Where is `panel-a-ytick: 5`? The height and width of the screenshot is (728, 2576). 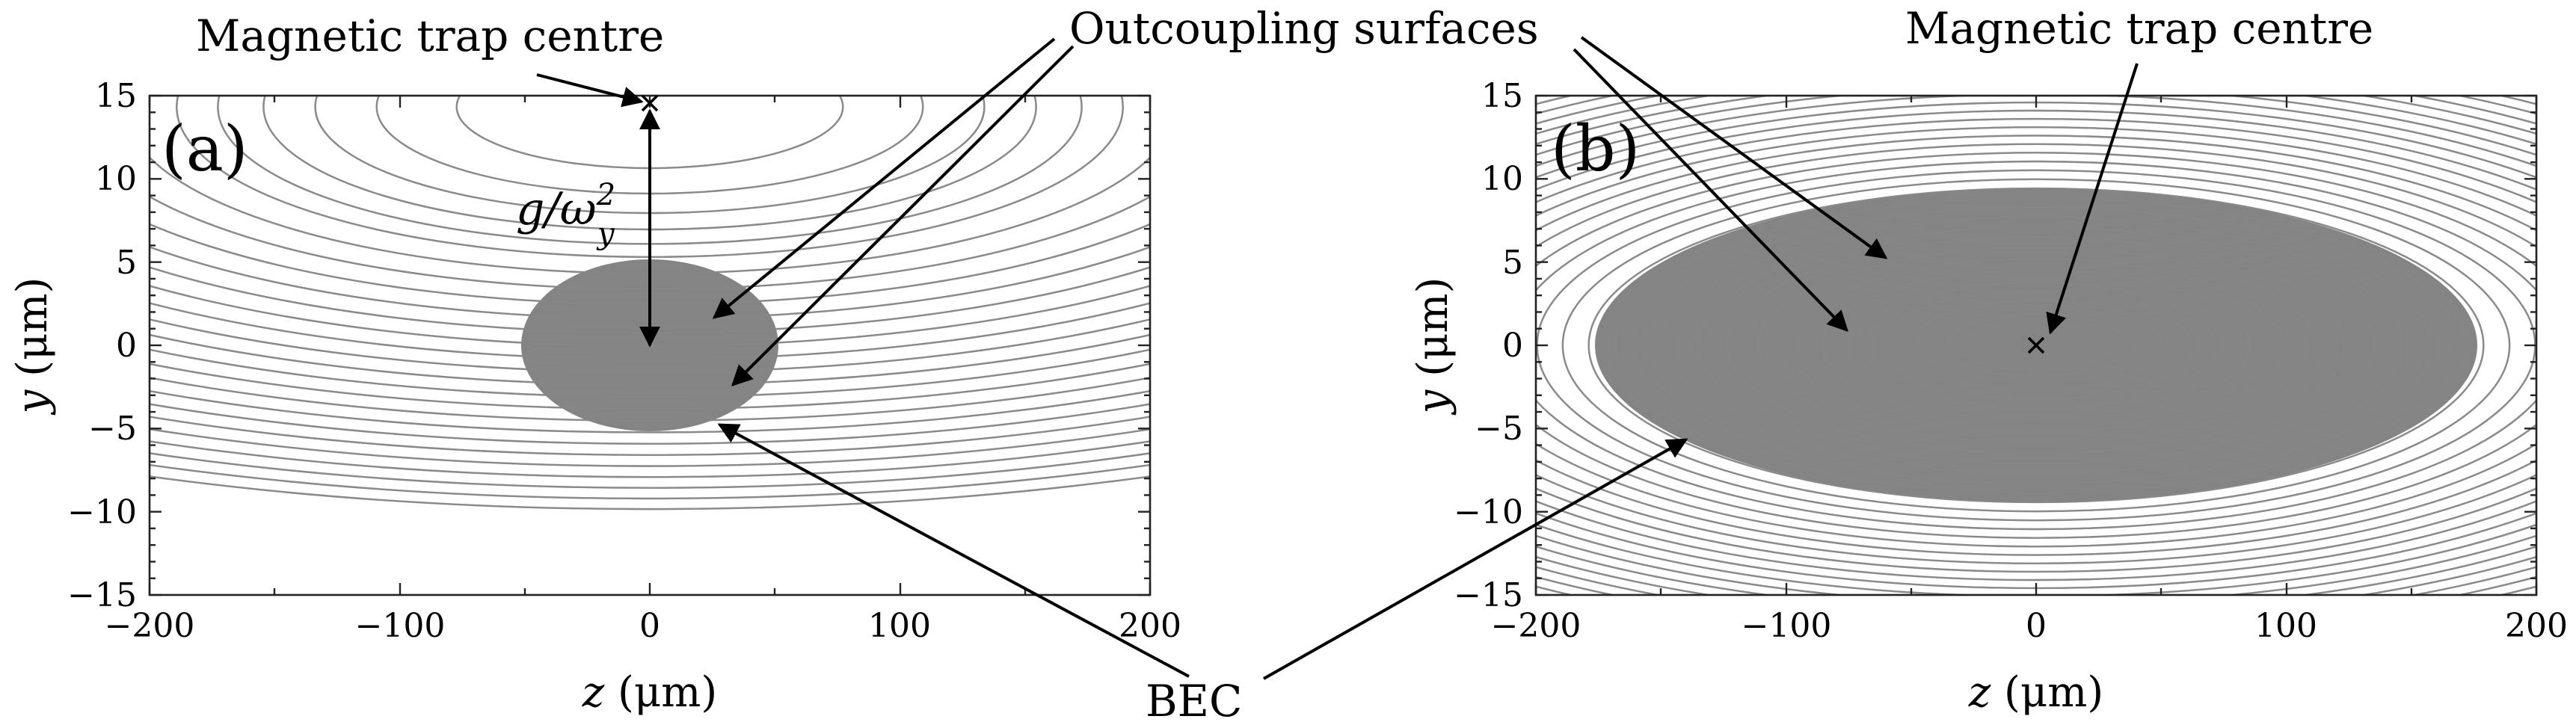 panel-a-ytick: 5 is located at coordinates (126, 263).